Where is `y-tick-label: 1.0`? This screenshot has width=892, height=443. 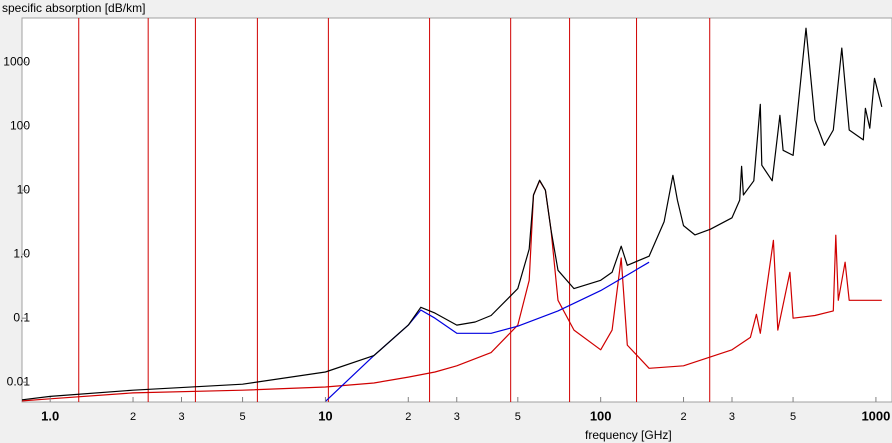
y-tick-label: 1.0 is located at coordinates (21, 253).